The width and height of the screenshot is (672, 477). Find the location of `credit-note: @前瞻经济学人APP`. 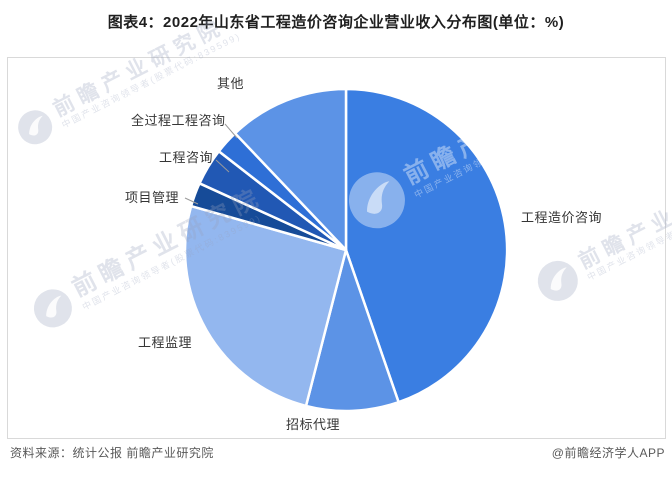

credit-note: @前瞻经济学人APP is located at coordinates (608, 453).